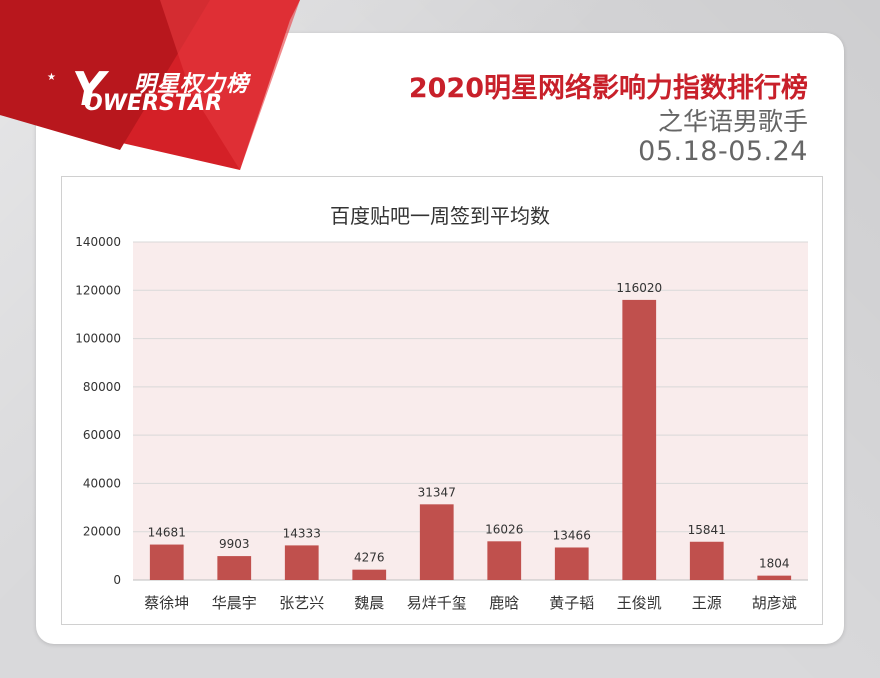 This screenshot has width=880, height=678. I want to click on x-tick-label: 易烊千玺, so click(437, 603).